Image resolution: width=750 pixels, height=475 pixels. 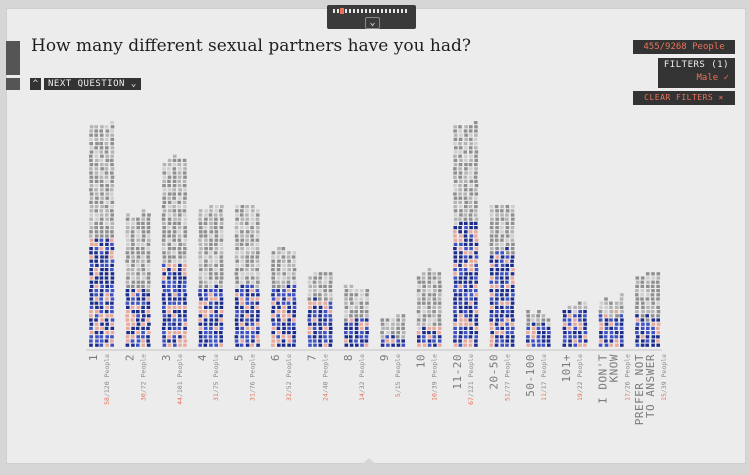 I want to click on count-label: 44/101 People, so click(x=180, y=379).